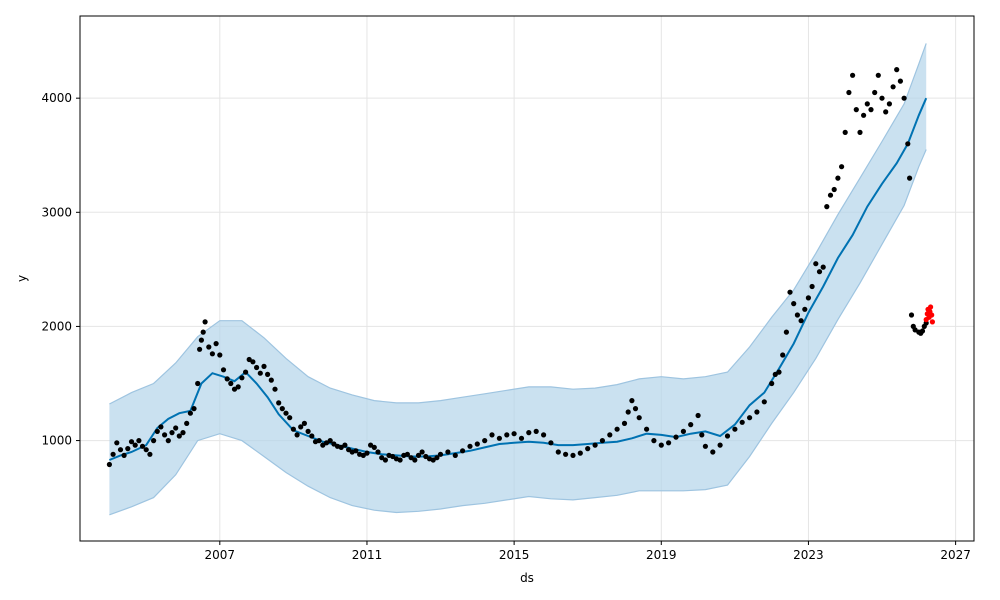  What do you see at coordinates (527, 578) in the screenshot?
I see `x-axis-title: ds` at bounding box center [527, 578].